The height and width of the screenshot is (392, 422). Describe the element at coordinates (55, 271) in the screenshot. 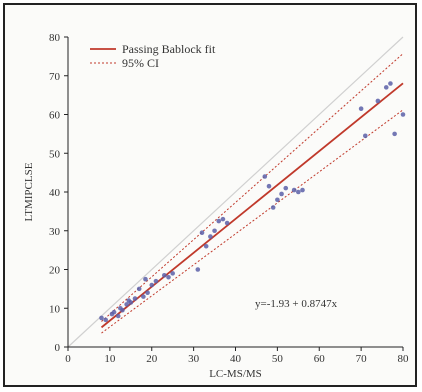

I see `y-tick-label: 20` at that location.